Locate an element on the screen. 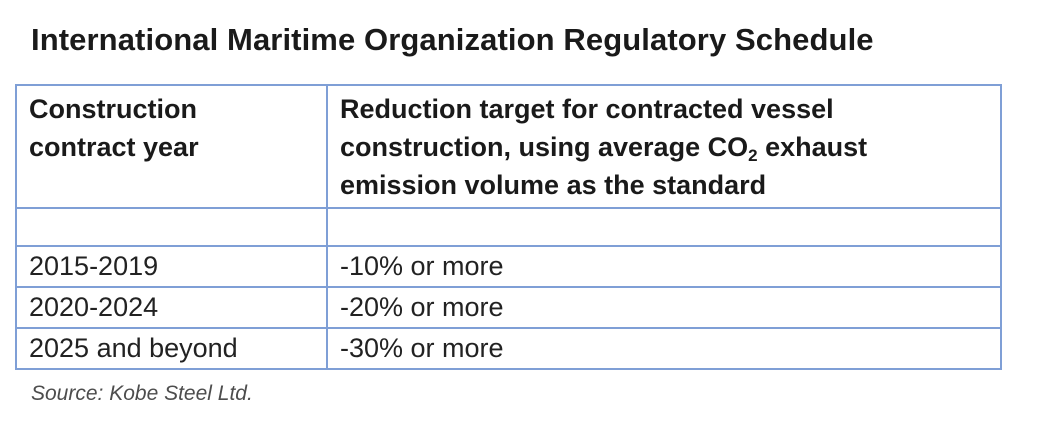 Image resolution: width=1050 pixels, height=446 pixels. table-row: 2015-2019 -10% or more is located at coordinates (508, 266).